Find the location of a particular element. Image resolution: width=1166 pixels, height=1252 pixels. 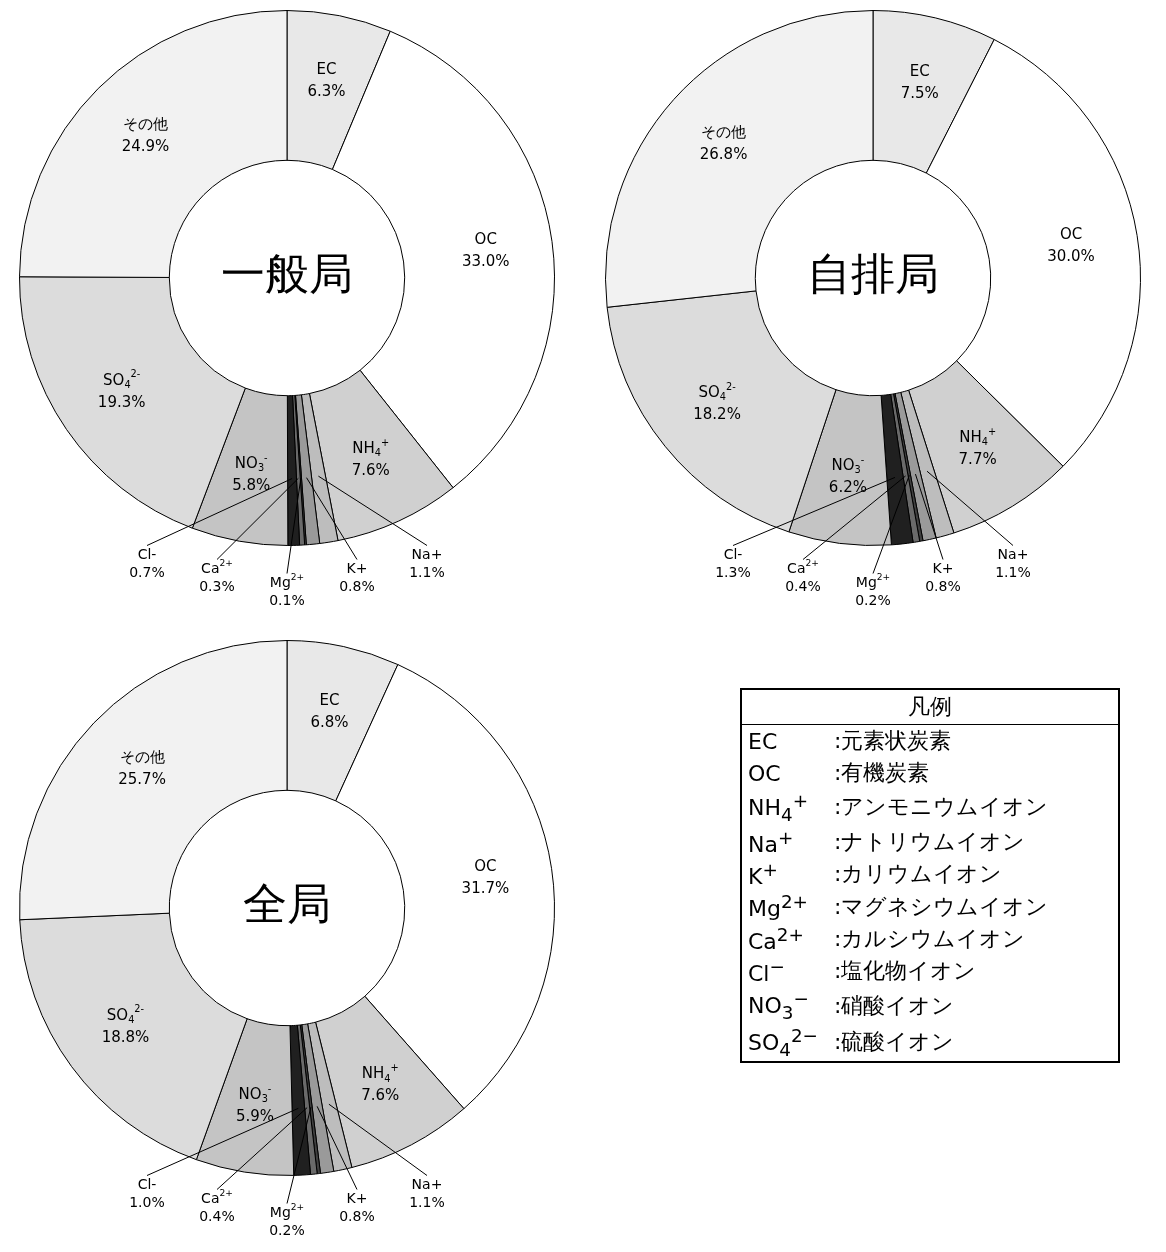

text: :アンモニウムイオン is located at coordinates (942, 807).